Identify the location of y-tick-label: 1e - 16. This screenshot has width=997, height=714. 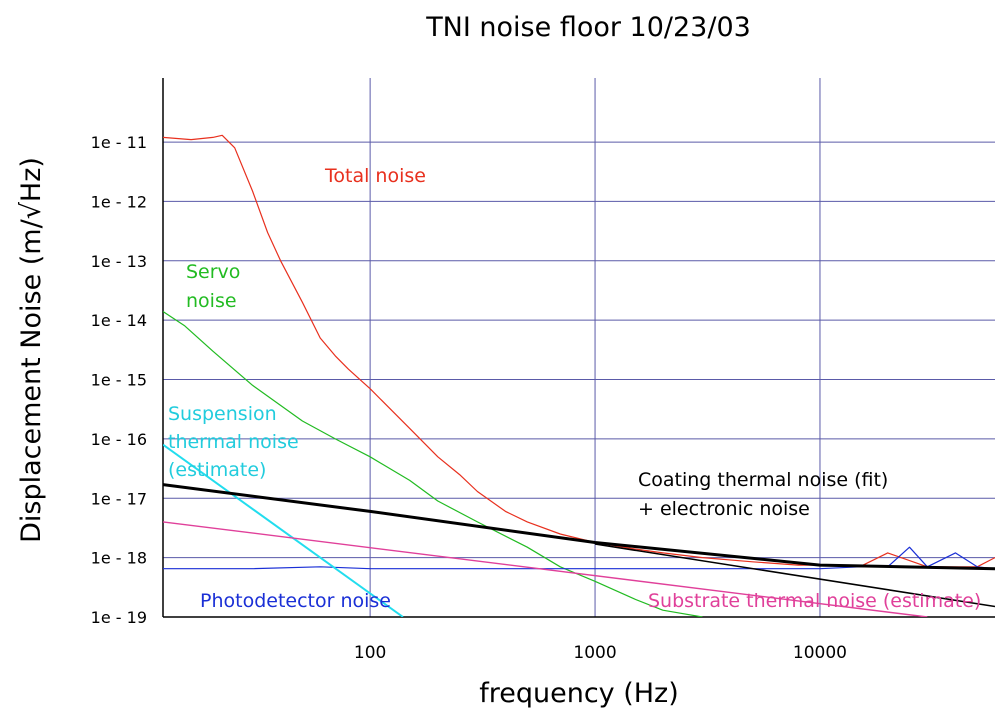
(119, 439).